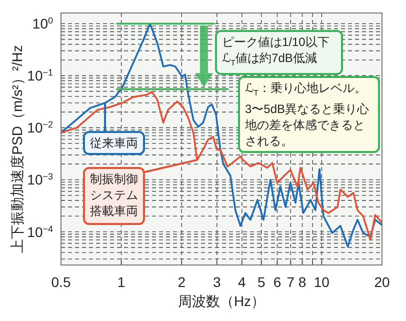  What do you see at coordinates (61, 282) in the screenshot?
I see `x-tick-label: 0.5` at bounding box center [61, 282].